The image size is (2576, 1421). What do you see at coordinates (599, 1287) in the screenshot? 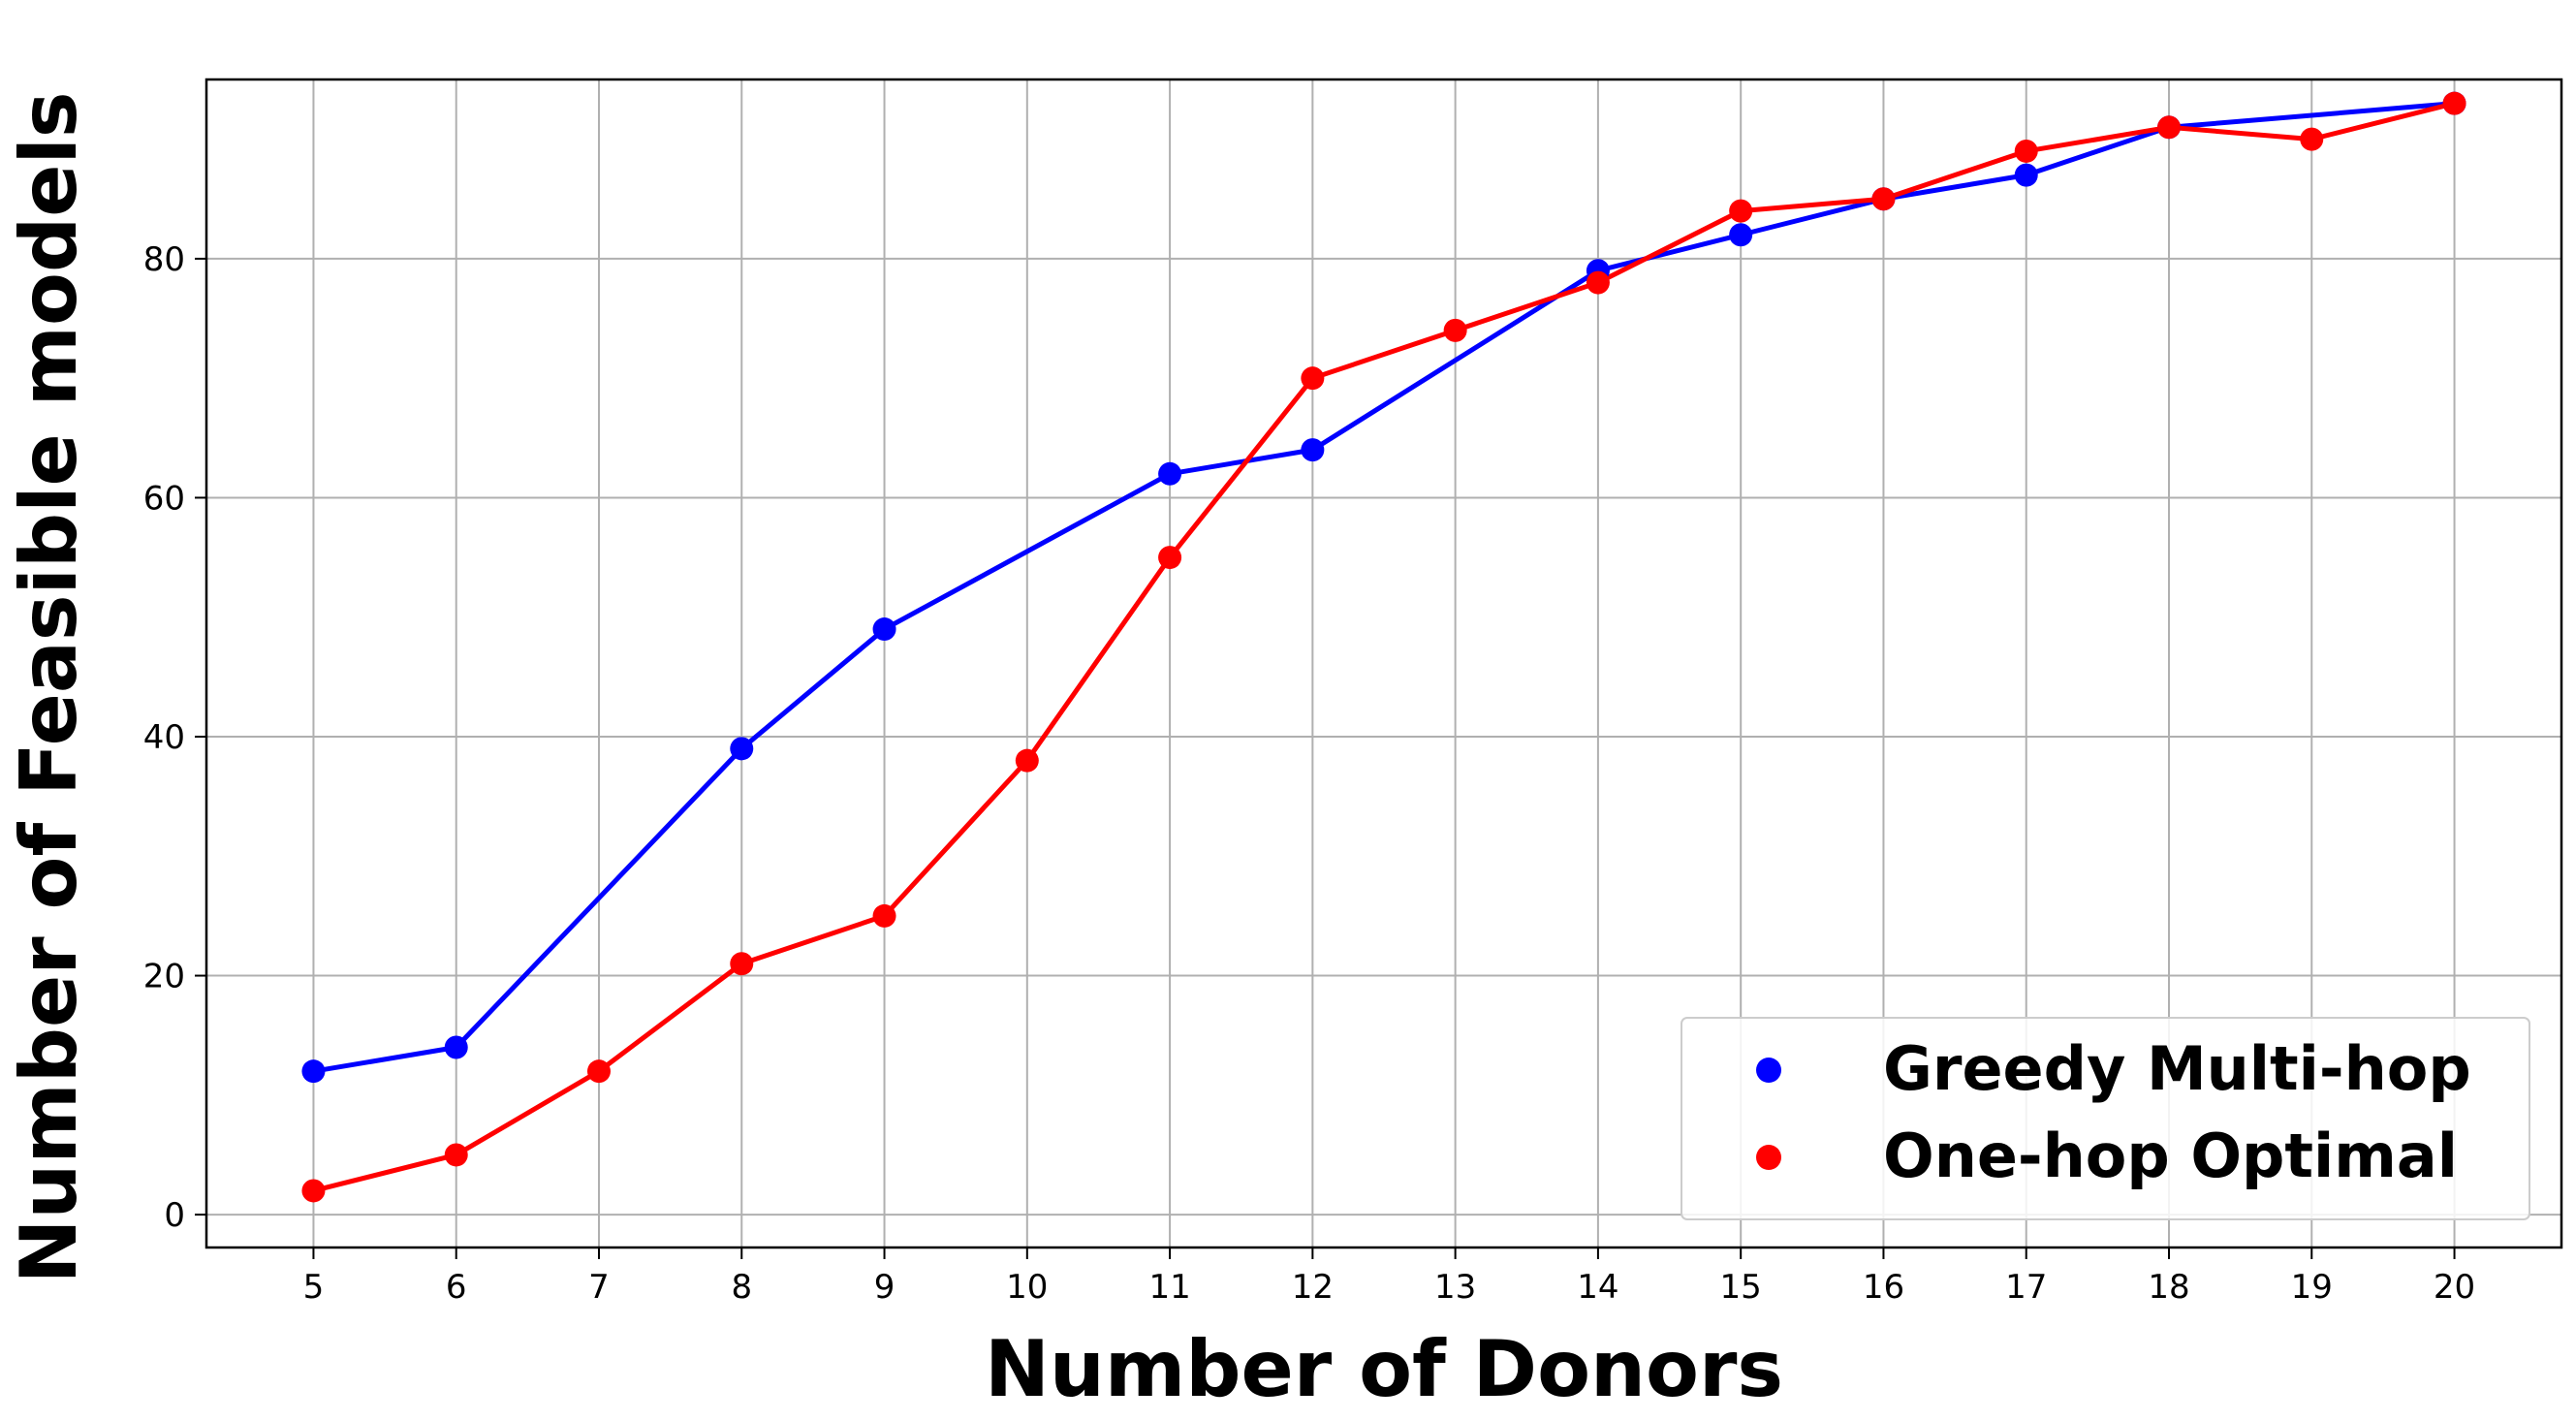
I see `x-tick-label: 7` at bounding box center [599, 1287].